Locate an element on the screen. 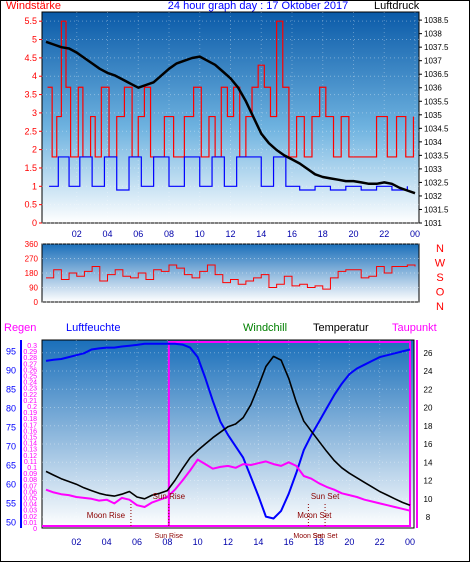  tick-label-temperature: 8 is located at coordinates (428, 517).